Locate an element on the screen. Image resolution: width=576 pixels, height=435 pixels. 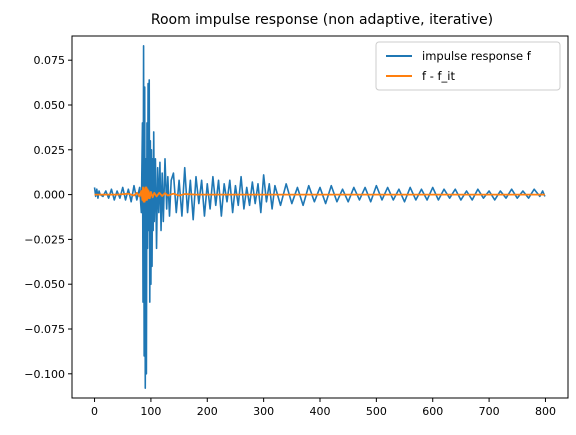
y-tick-label: −0.100 is located at coordinates (44, 374).